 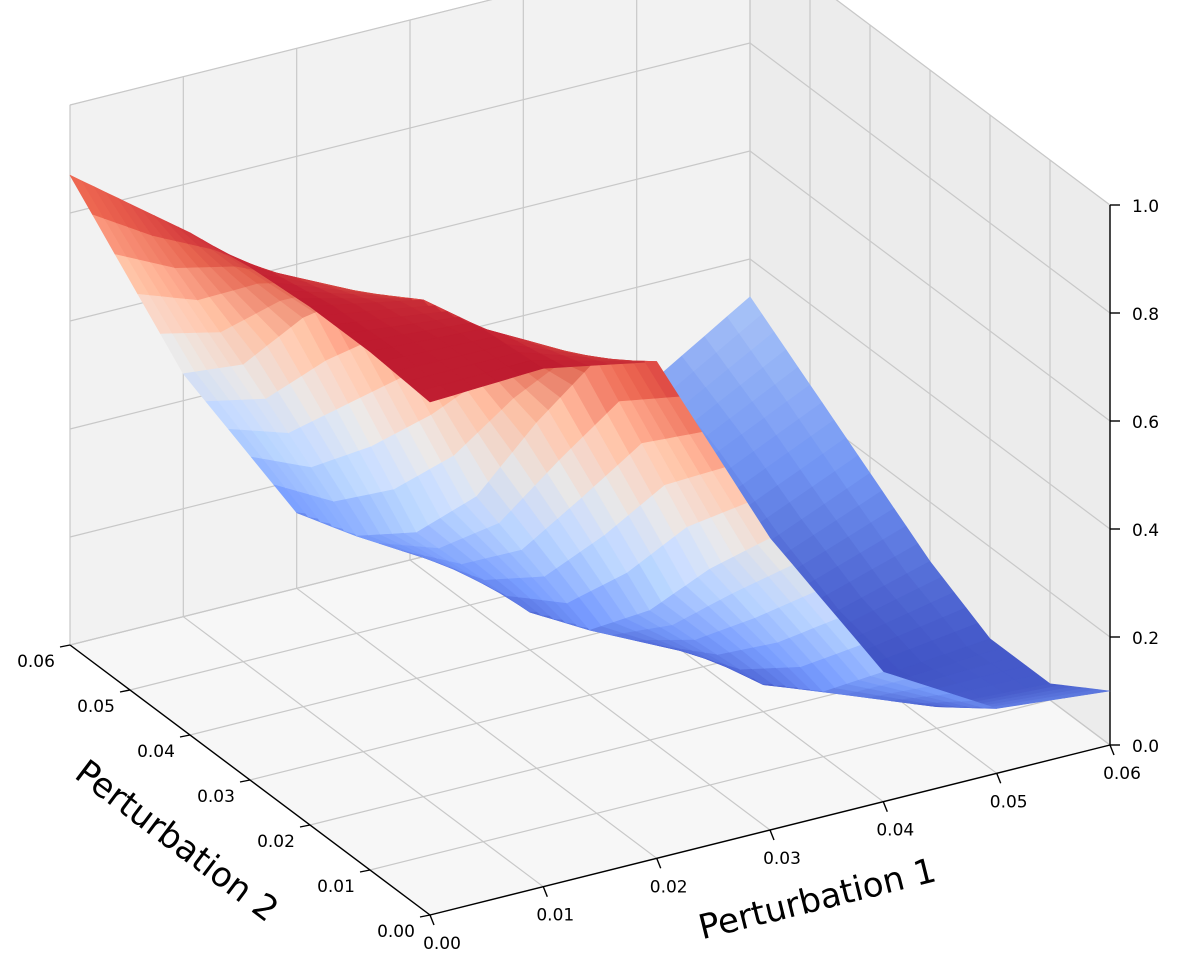 What do you see at coordinates (710, 785) in the screenshot?
I see `gridline-floor-y` at bounding box center [710, 785].